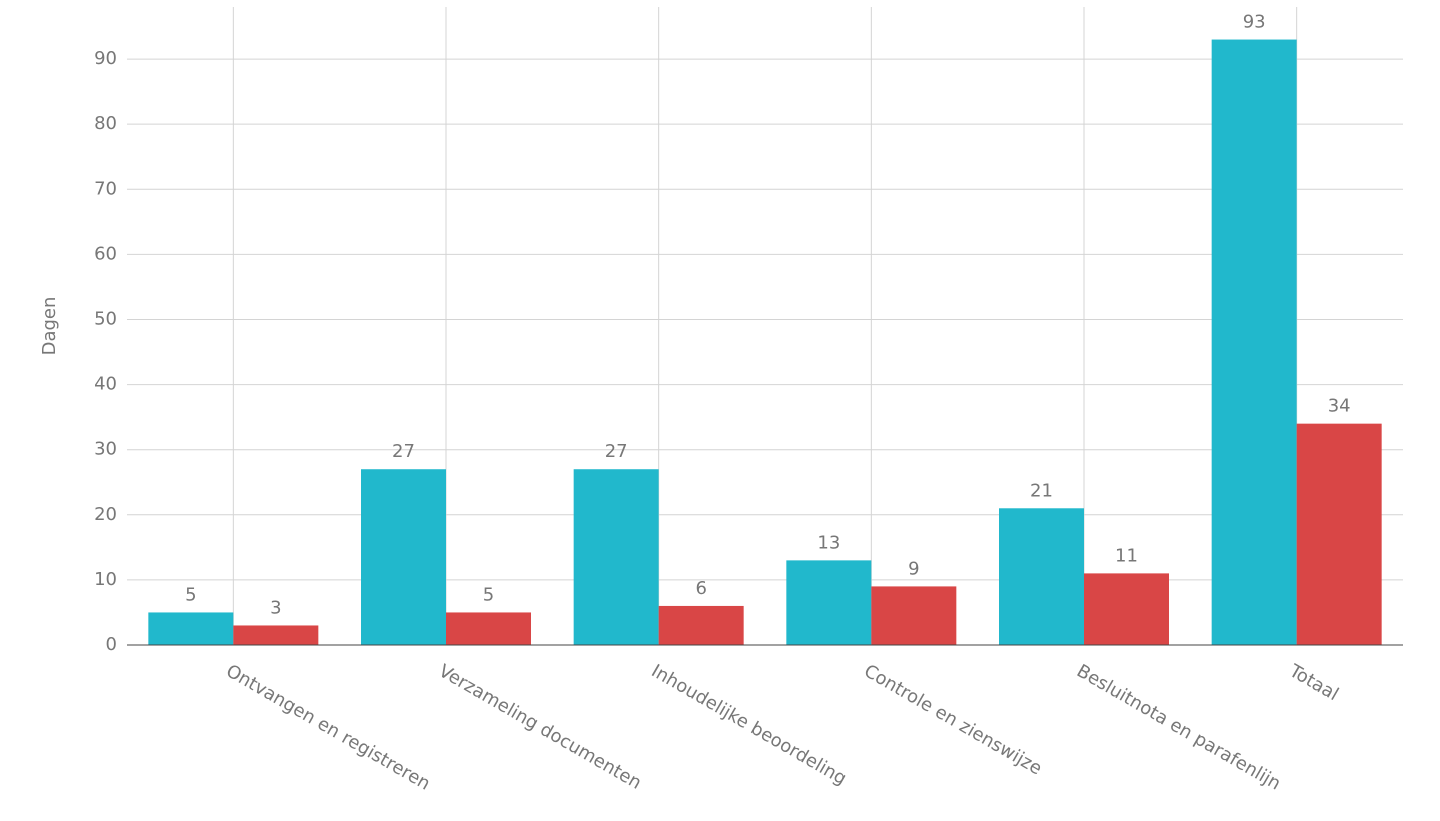 Image resolution: width=1440 pixels, height=821 pixels. What do you see at coordinates (913, 568) in the screenshot?
I see `data-label: 9` at bounding box center [913, 568].